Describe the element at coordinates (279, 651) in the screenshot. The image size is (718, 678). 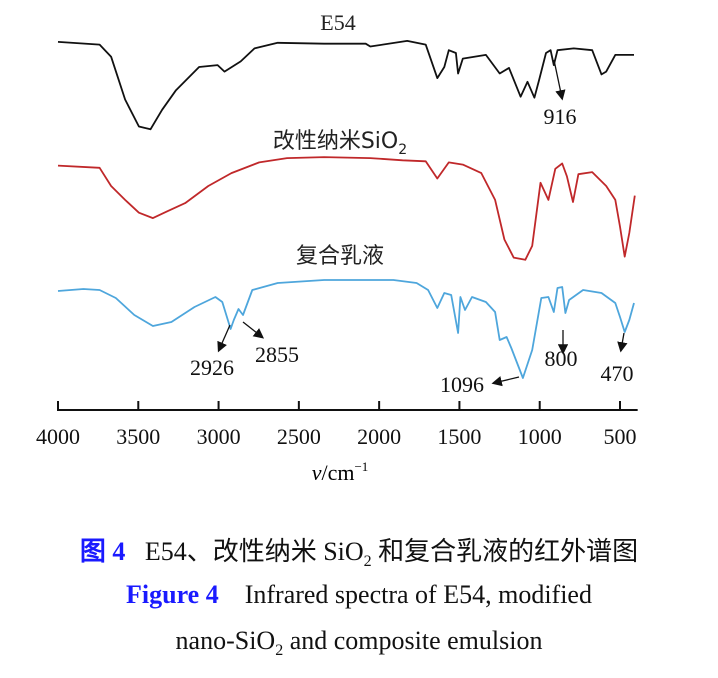
I see `caption-en-sub: 2` at that location.